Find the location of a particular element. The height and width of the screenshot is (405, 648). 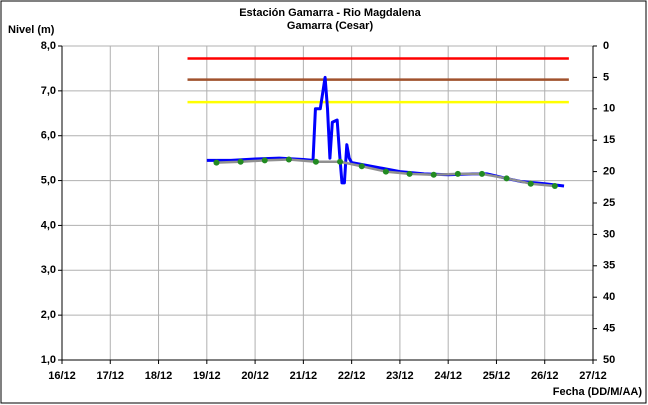

y-tick-label: 8,0 is located at coordinates (48, 46).